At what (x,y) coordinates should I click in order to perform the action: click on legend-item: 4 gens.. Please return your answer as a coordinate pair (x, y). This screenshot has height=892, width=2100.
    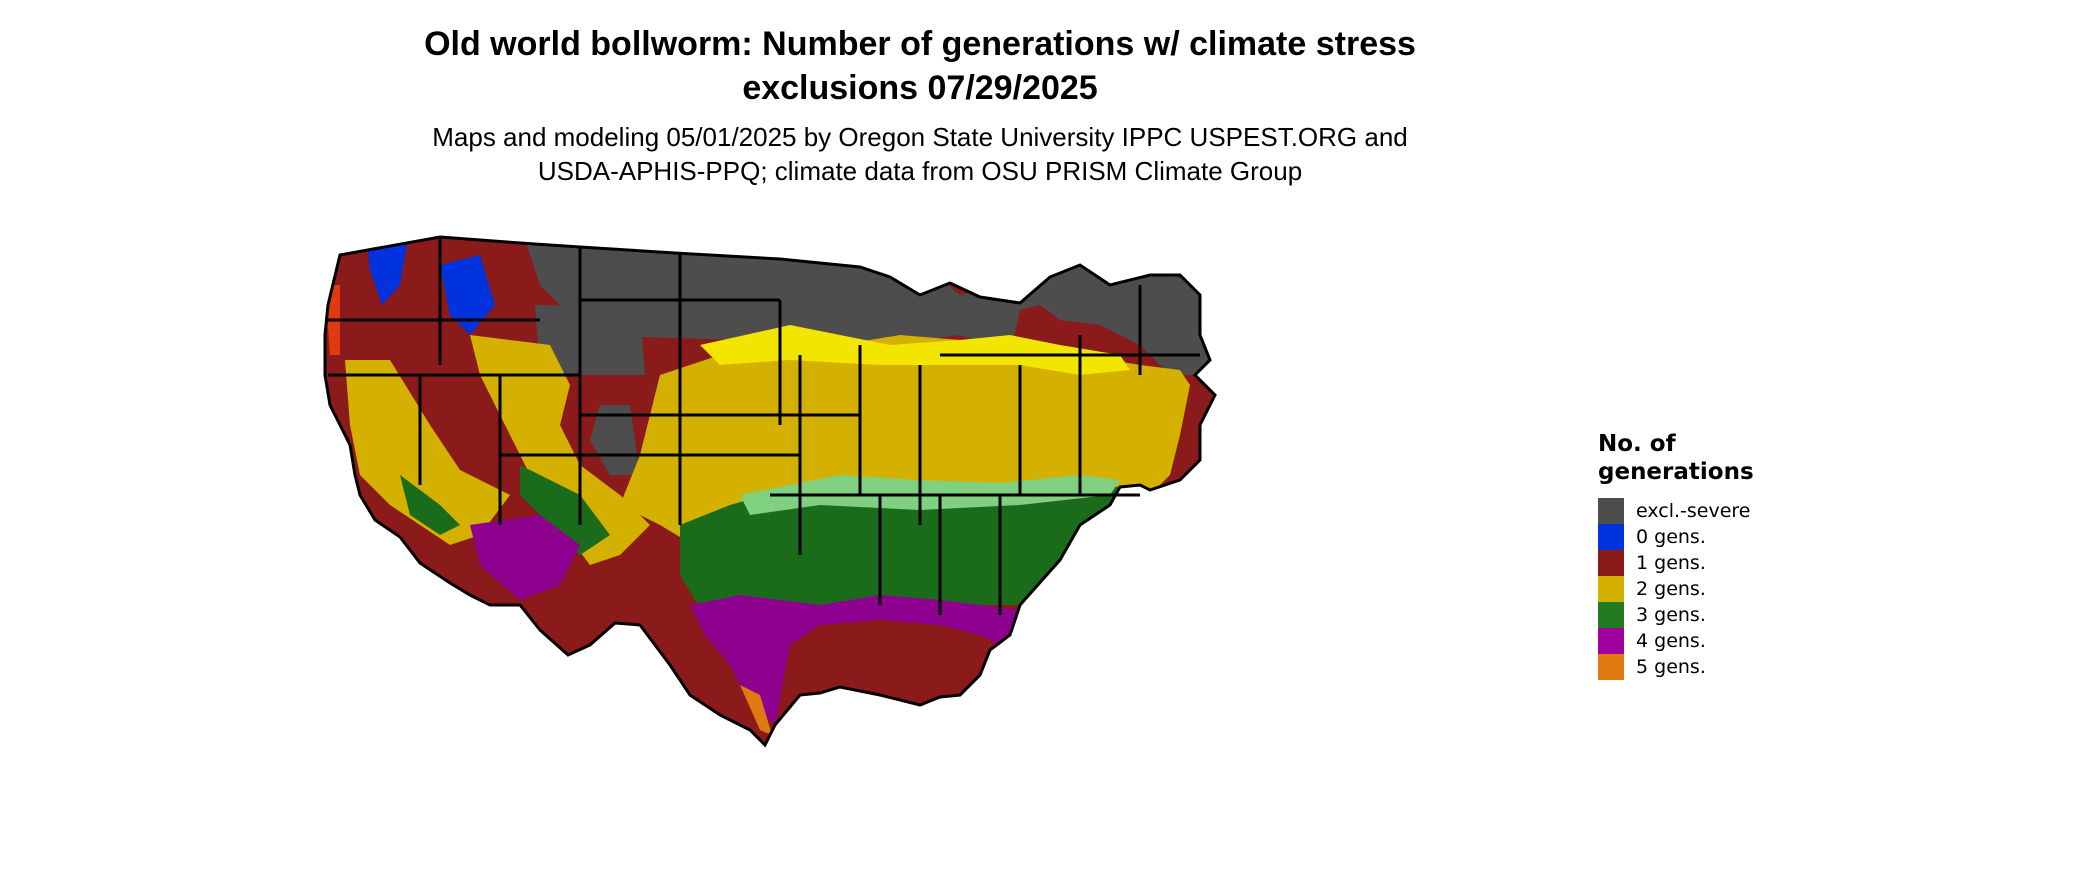
    Looking at the image, I should click on (1748, 641).